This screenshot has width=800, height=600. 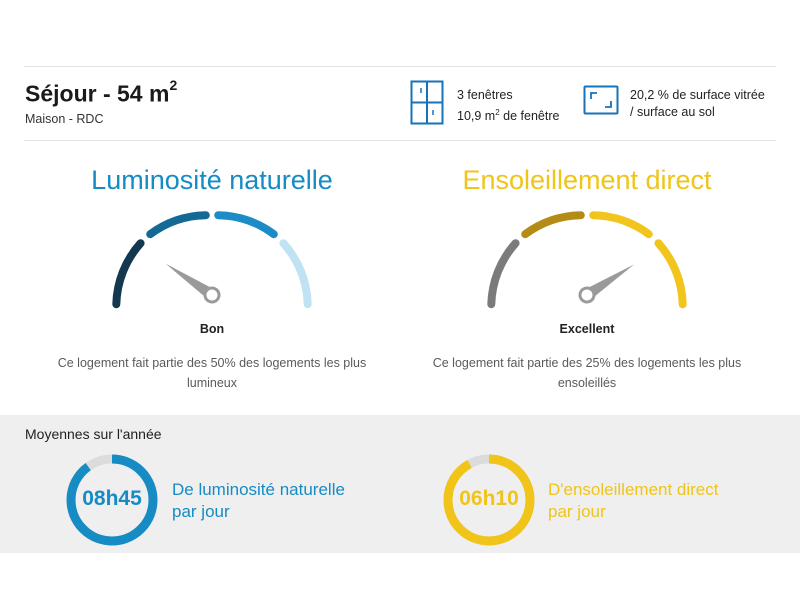 What do you see at coordinates (577, 511) in the screenshot?
I see `sunshine-average-label-line2: par jour` at bounding box center [577, 511].